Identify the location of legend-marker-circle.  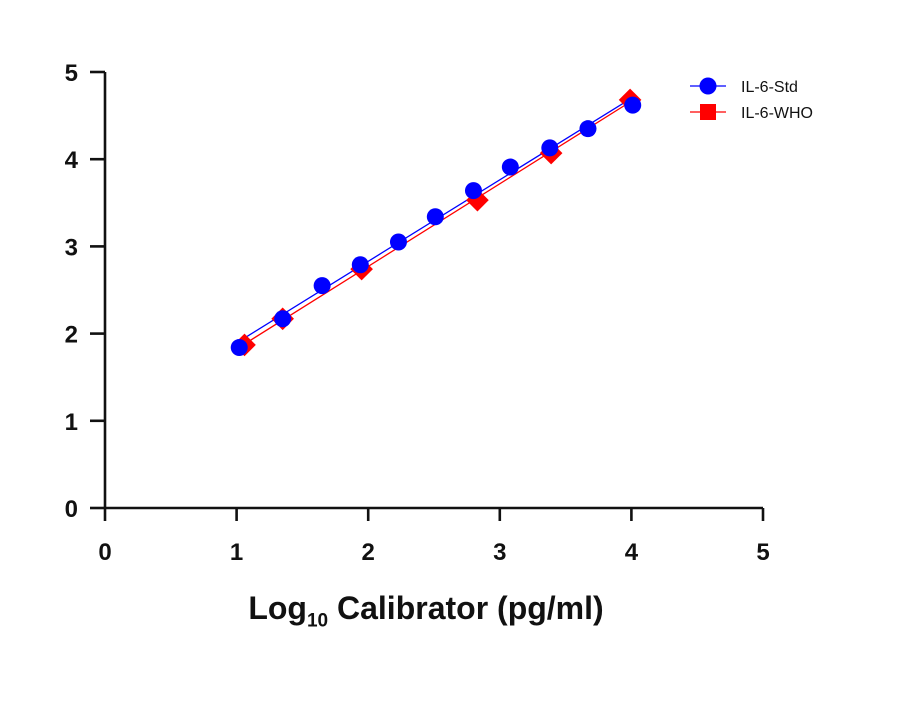
(708, 86).